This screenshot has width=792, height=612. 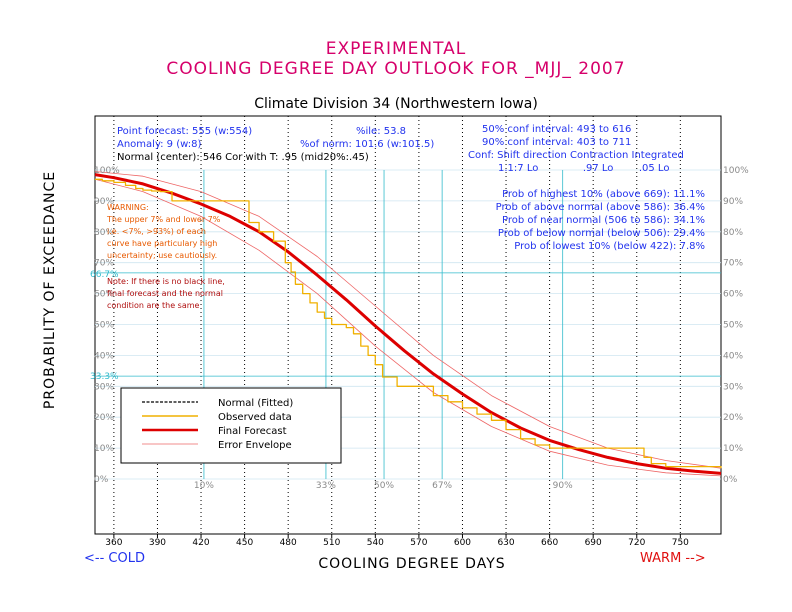 What do you see at coordinates (204, 486) in the screenshot?
I see `percentile-label: 10%` at bounding box center [204, 486].